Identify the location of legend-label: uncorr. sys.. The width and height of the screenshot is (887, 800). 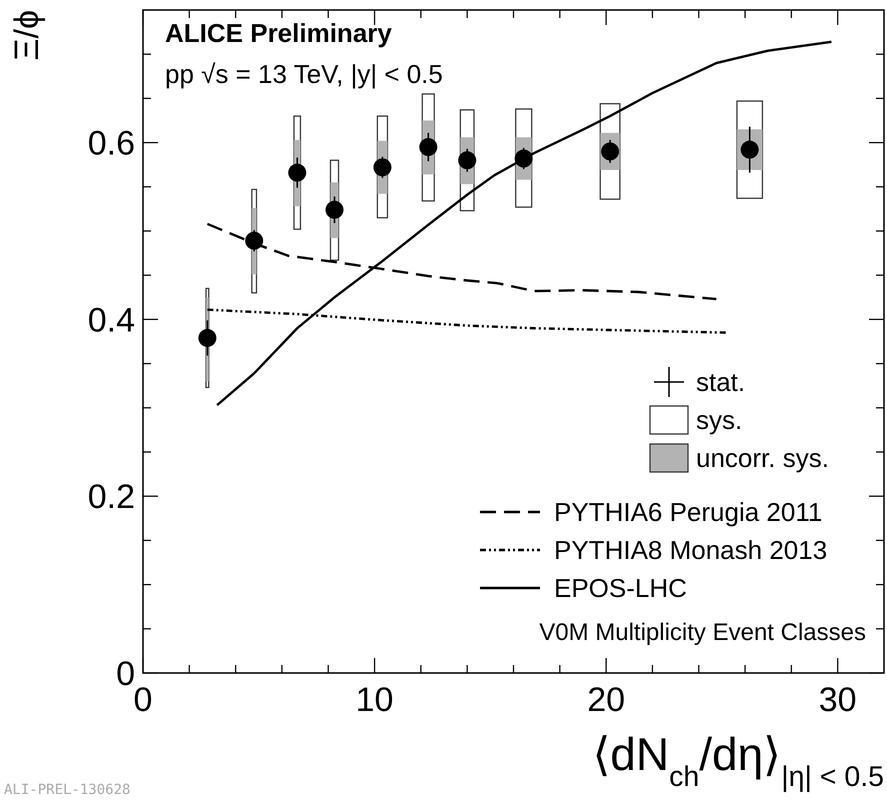
(762, 458).